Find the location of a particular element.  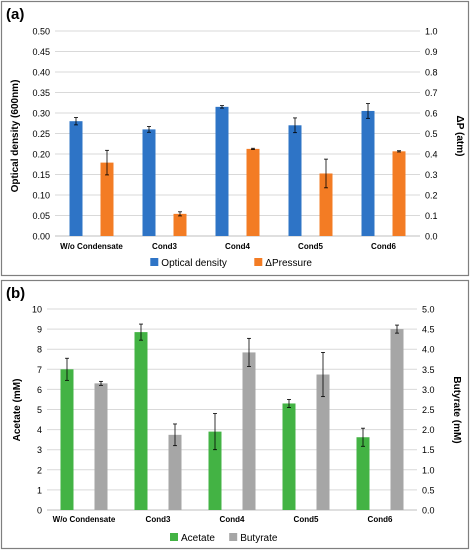

panel-b-left-tick-label: 4 is located at coordinates (39, 430).